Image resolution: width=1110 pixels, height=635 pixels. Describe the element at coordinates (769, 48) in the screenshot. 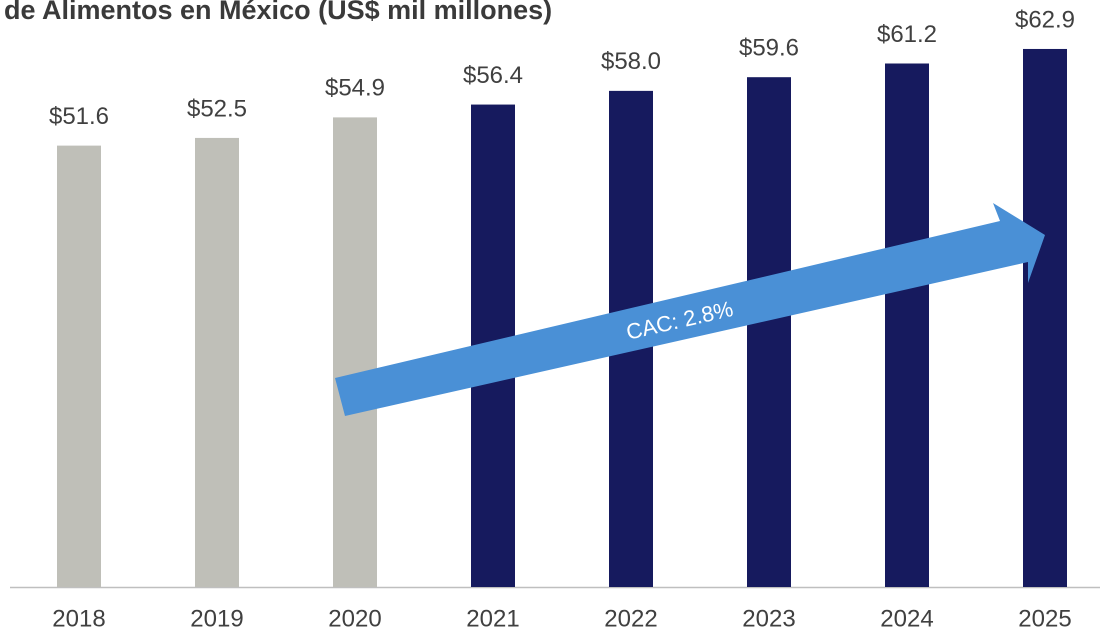

I see `value-label: $59.6` at that location.